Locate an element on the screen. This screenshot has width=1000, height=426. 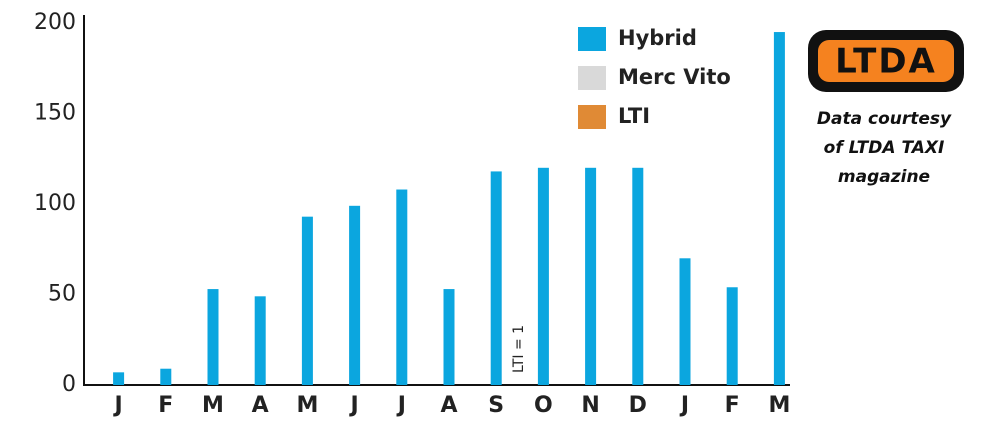
logo-text: LTDA is located at coordinates (886, 62).